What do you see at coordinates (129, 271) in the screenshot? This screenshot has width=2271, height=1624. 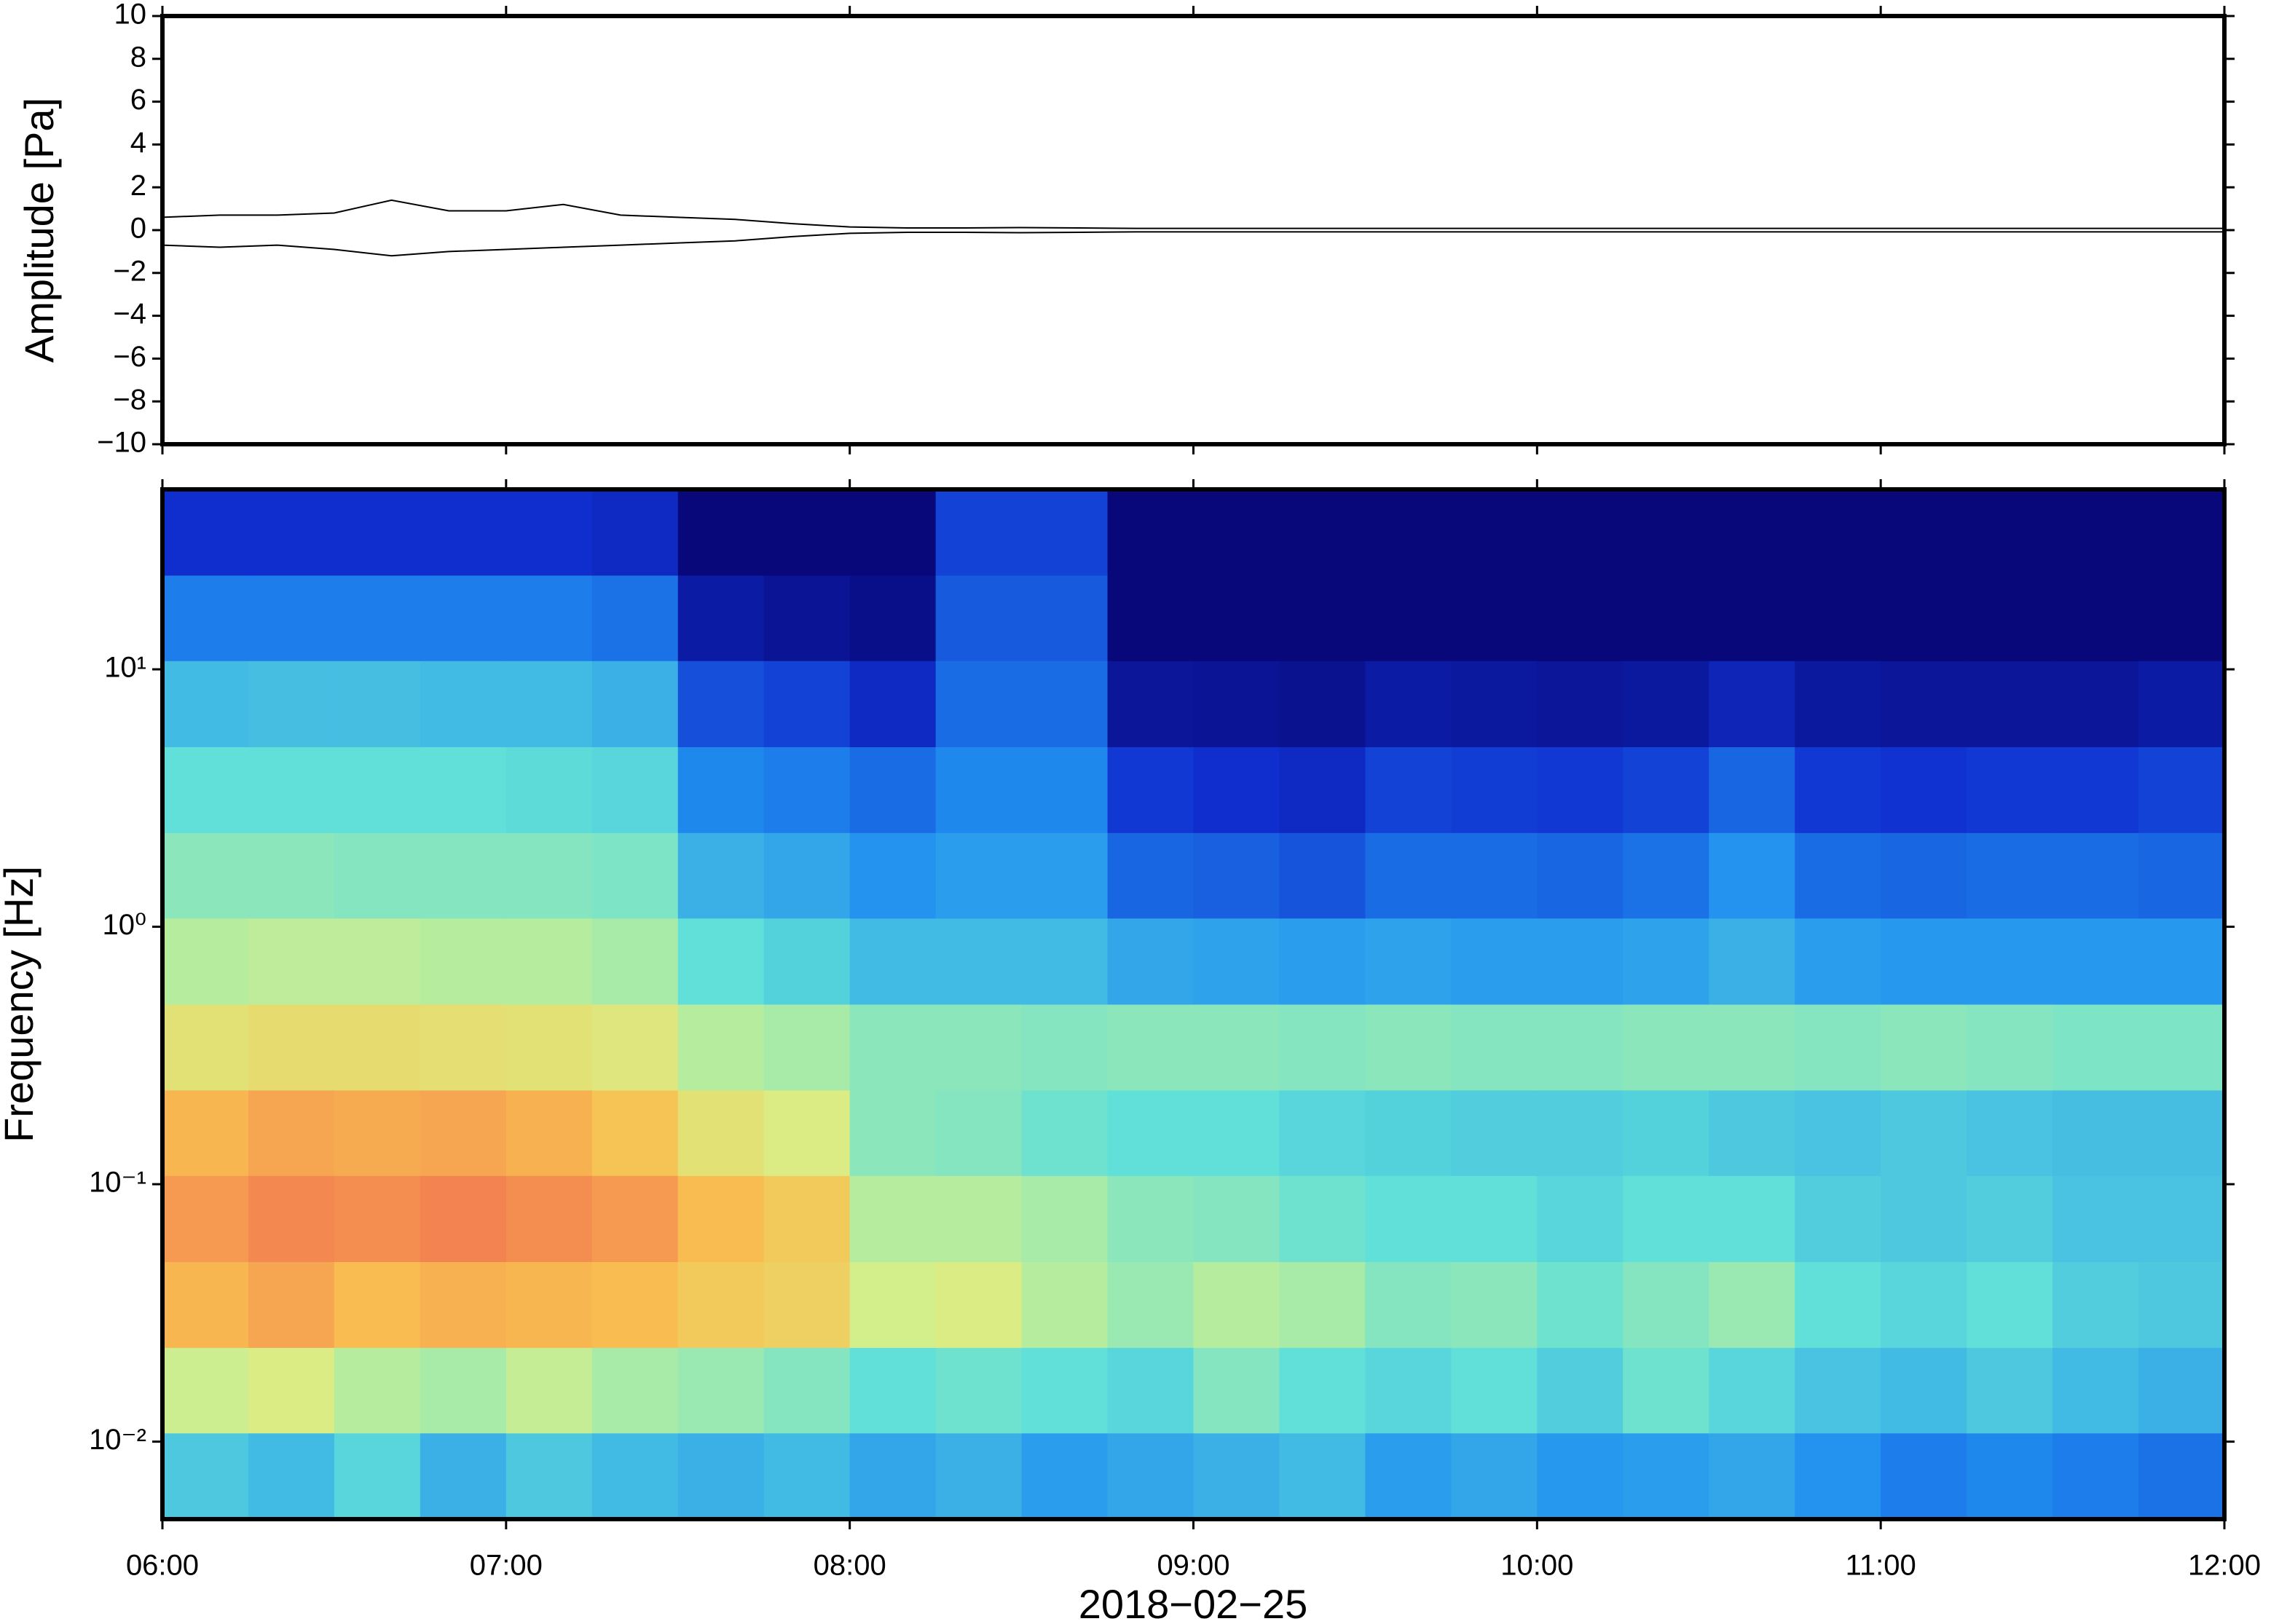 I see `y-tick-label: −2` at bounding box center [129, 271].